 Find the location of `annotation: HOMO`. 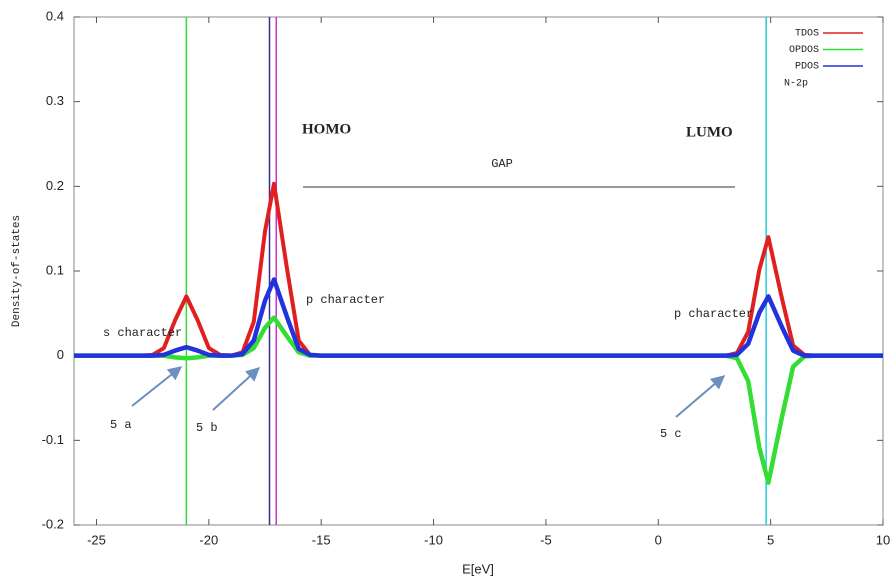

annotation: HOMO is located at coordinates (326, 129).